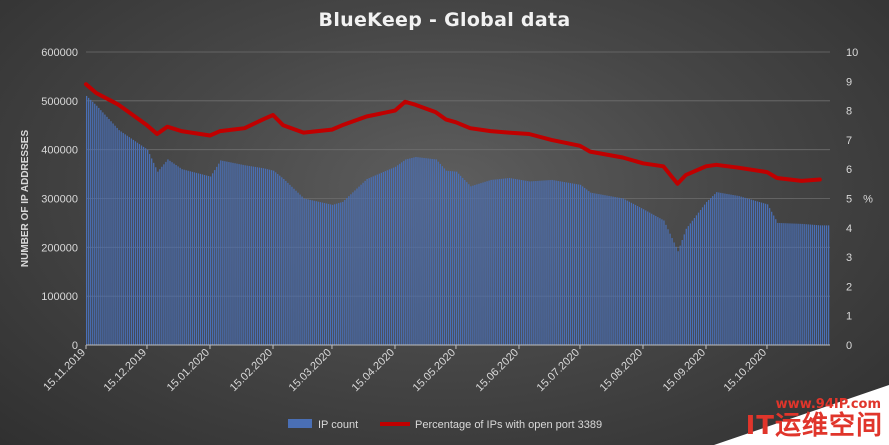  What do you see at coordinates (814, 426) in the screenshot?
I see `watermark-brand: IT运维空间` at bounding box center [814, 426].